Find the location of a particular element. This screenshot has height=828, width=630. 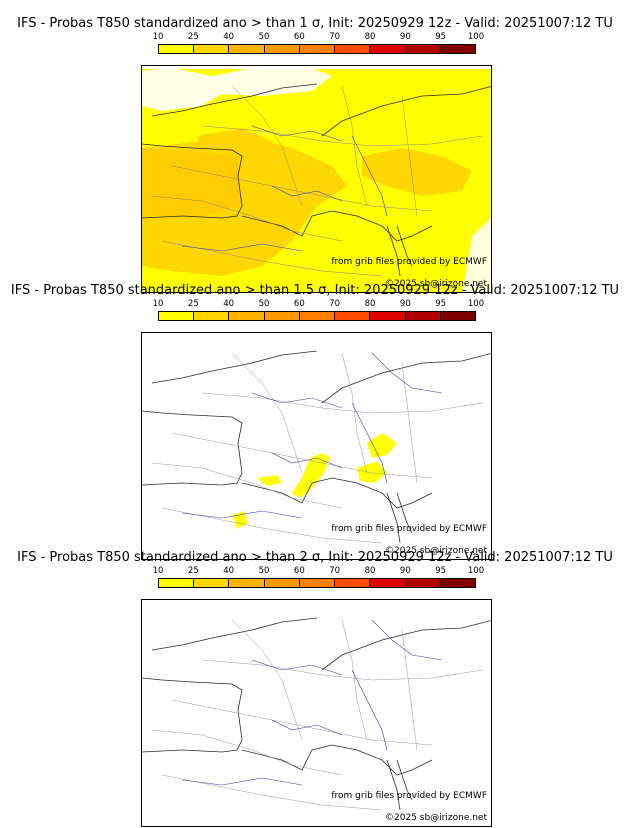

land-uncovered is located at coordinates (237, 88).